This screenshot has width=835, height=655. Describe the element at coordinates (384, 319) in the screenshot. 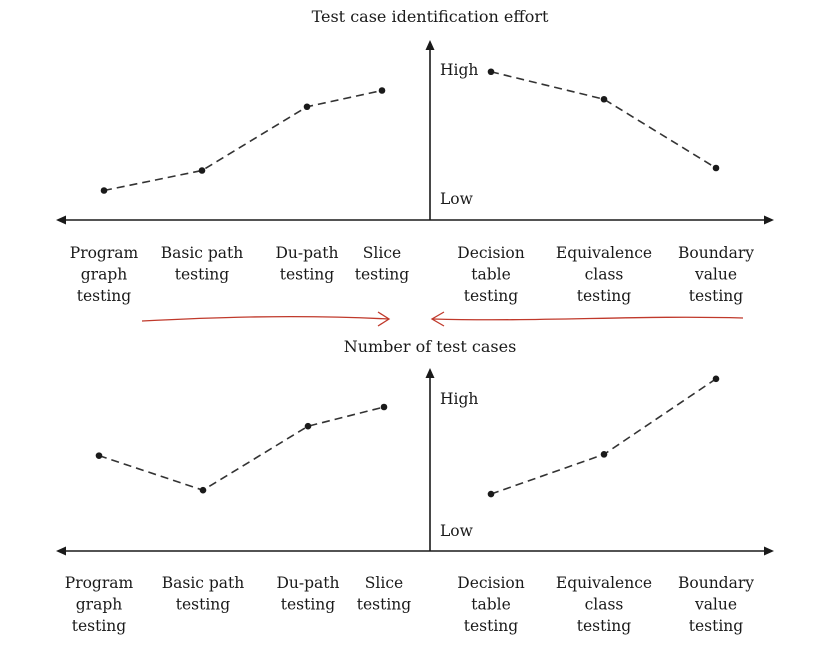

I see `annotation-arrowhead-right` at that location.